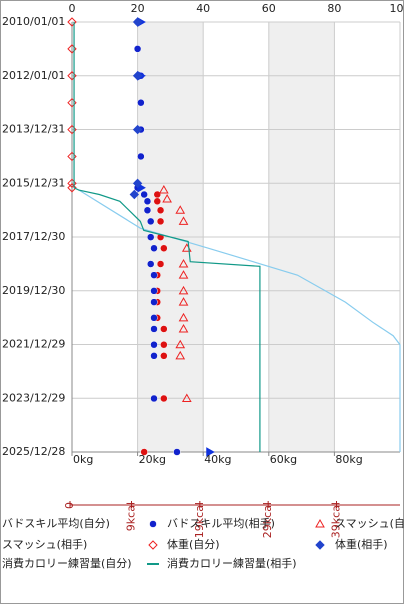 The width and height of the screenshot is (404, 604). Describe the element at coordinates (369, 523) in the screenshot. I see `legend-label: スマッシュ(自分)` at that location.